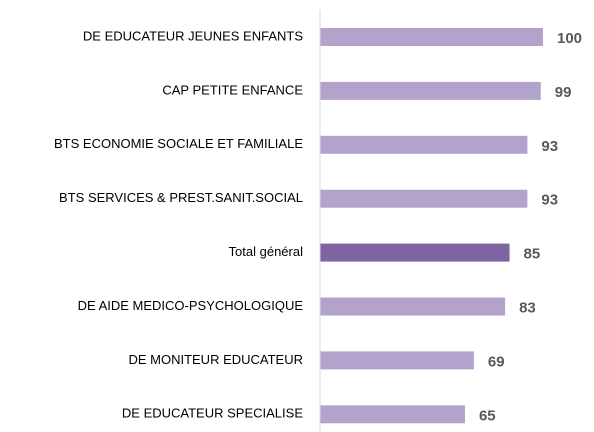 The height and width of the screenshot is (432, 594). What do you see at coordinates (178, 143) in the screenshot?
I see `category-label: BTS ECONOMIE SOCIALE ET FAMILIALE` at bounding box center [178, 143].